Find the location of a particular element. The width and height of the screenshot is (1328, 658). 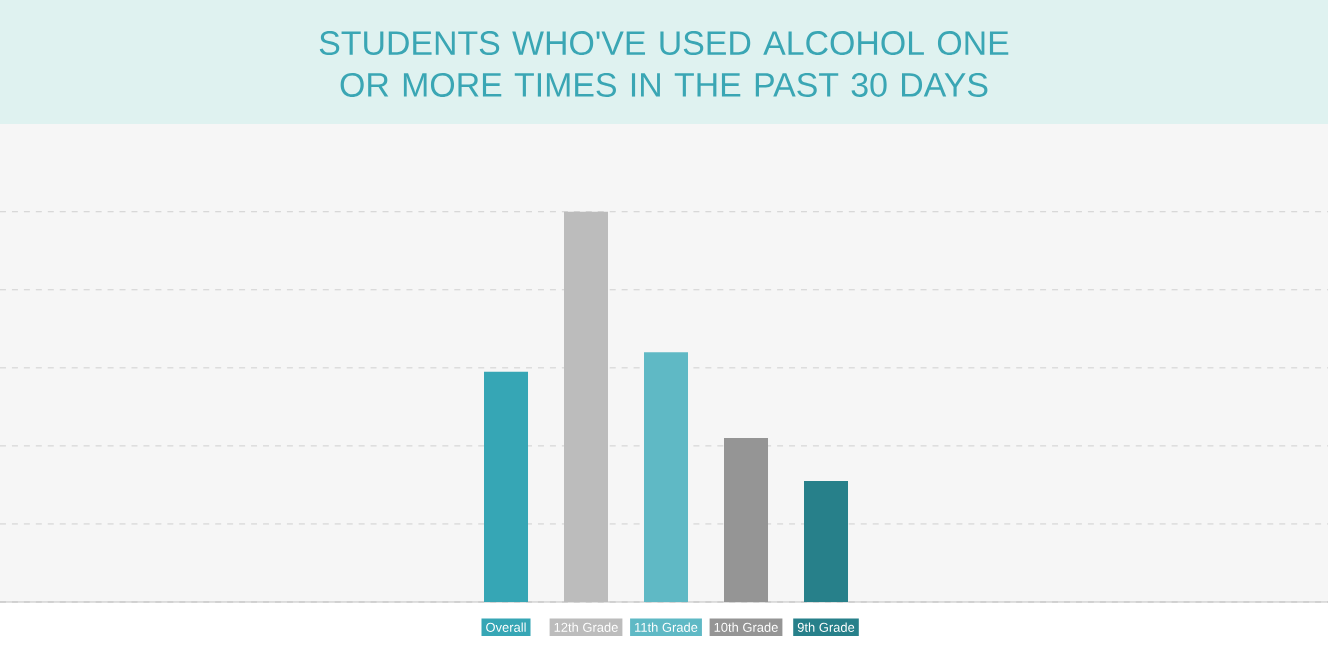

chart-title: STUDENTS WHO'VE USED ALCOHOL ONE OR MORE TIMES IN THE PAST 30 DAYS is located at coordinates (664, 64).